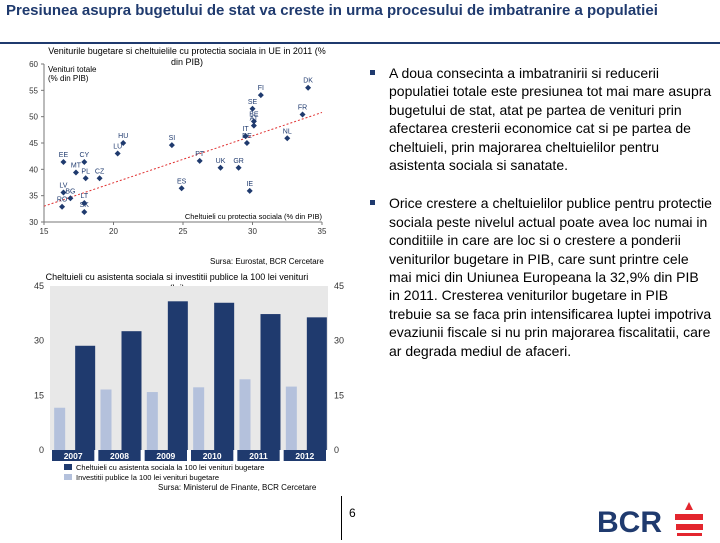 This screenshot has height=543, width=720. I want to click on scatter-point-label: IT, so click(245, 129).